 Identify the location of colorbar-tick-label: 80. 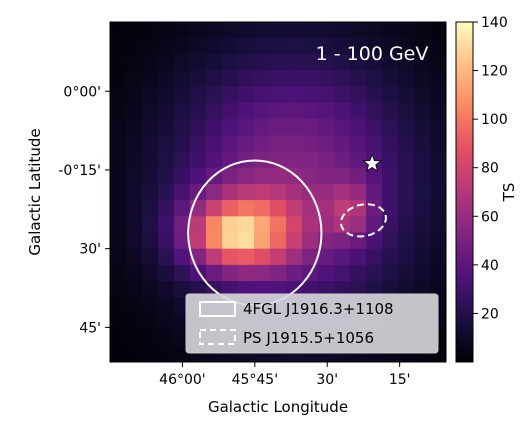
(490, 169).